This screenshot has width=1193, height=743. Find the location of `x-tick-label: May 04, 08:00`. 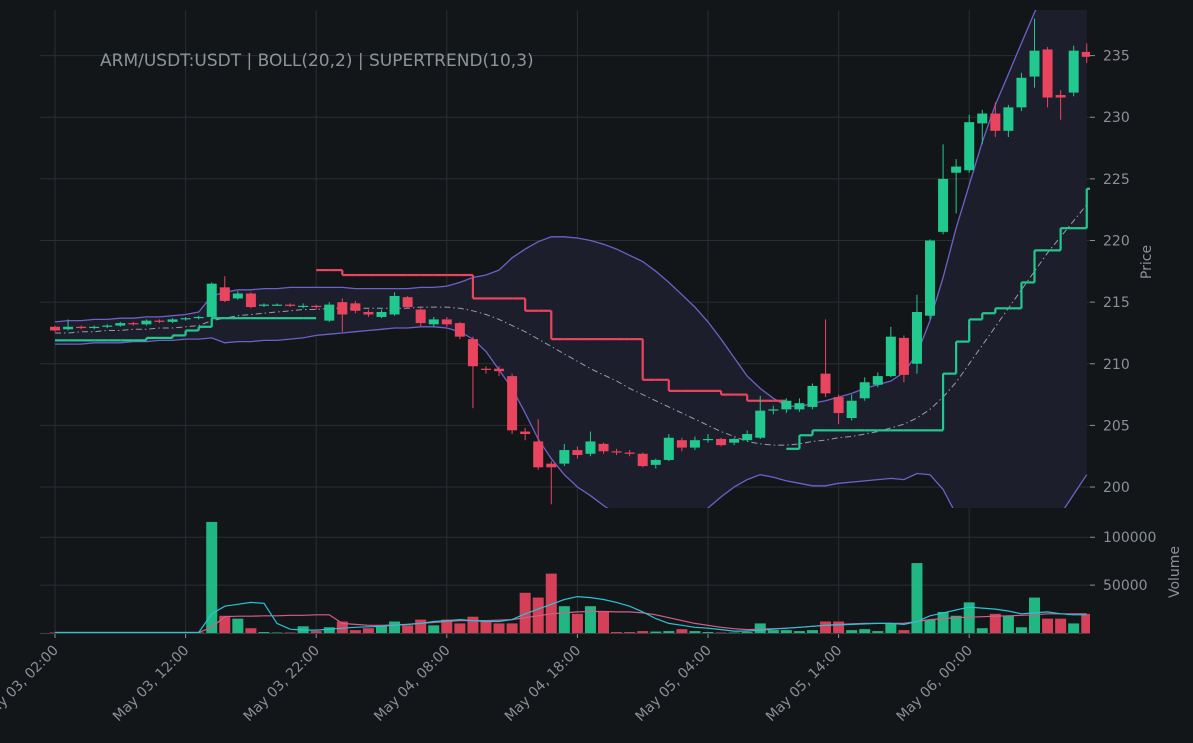

x-tick-label: May 04, 08:00 is located at coordinates (412, 684).